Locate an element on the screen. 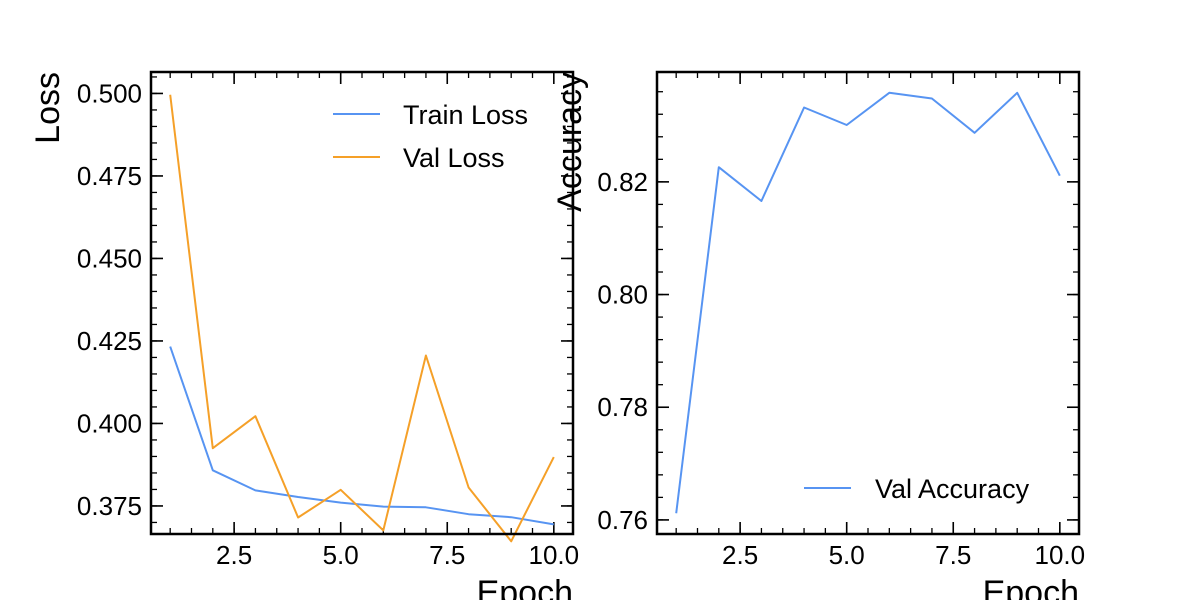 Image resolution: width=1200 pixels, height=600 pixels. y-axis-title: Accuracy is located at coordinates (570, 142).